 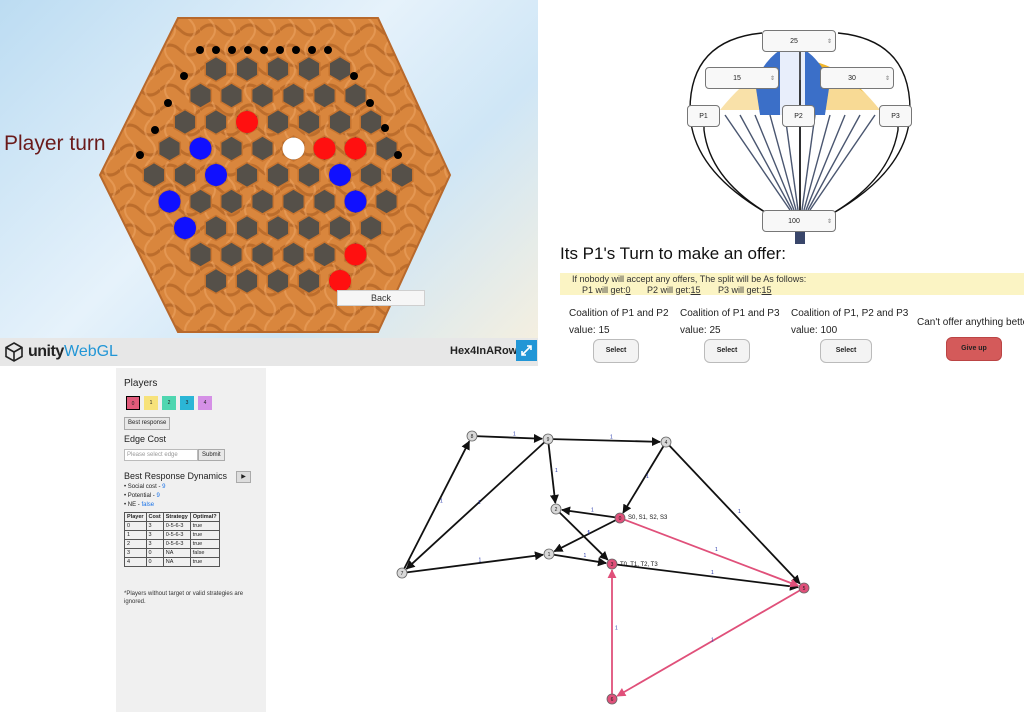 What do you see at coordinates (974, 349) in the screenshot?
I see `give-up-button: Give up` at bounding box center [974, 349].